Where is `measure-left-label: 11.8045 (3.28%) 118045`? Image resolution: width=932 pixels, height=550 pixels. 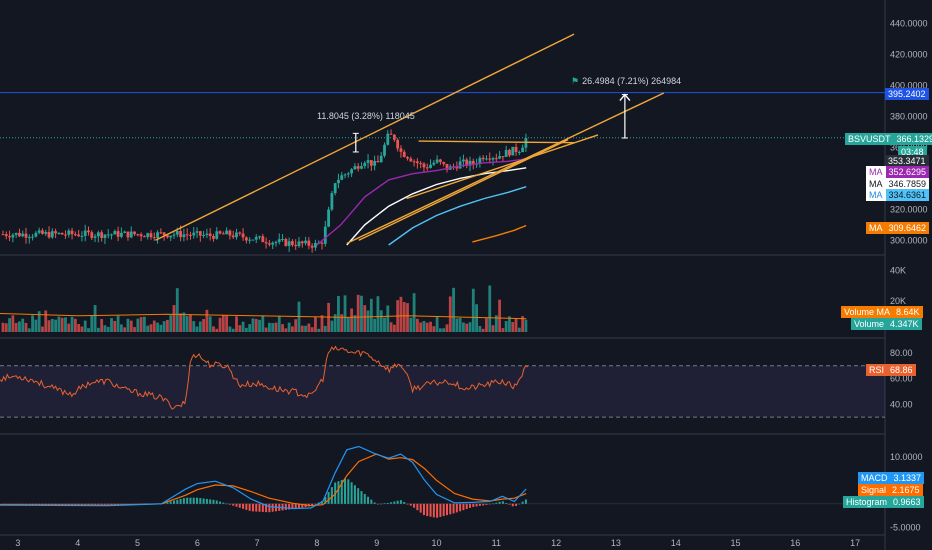 measure-left-label: 11.8045 (3.28%) 118045 is located at coordinates (366, 116).